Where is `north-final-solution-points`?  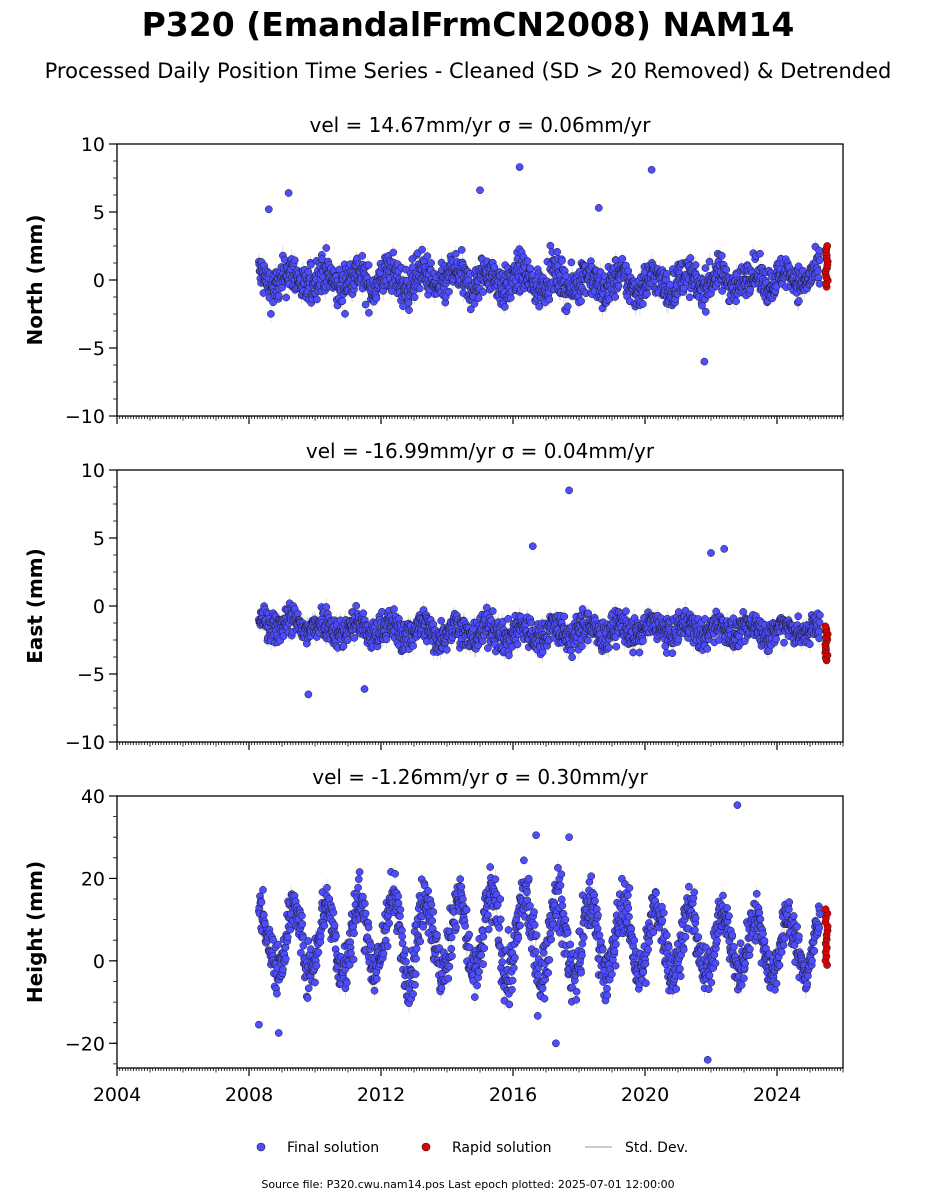
north-final-solution-points is located at coordinates (539, 264).